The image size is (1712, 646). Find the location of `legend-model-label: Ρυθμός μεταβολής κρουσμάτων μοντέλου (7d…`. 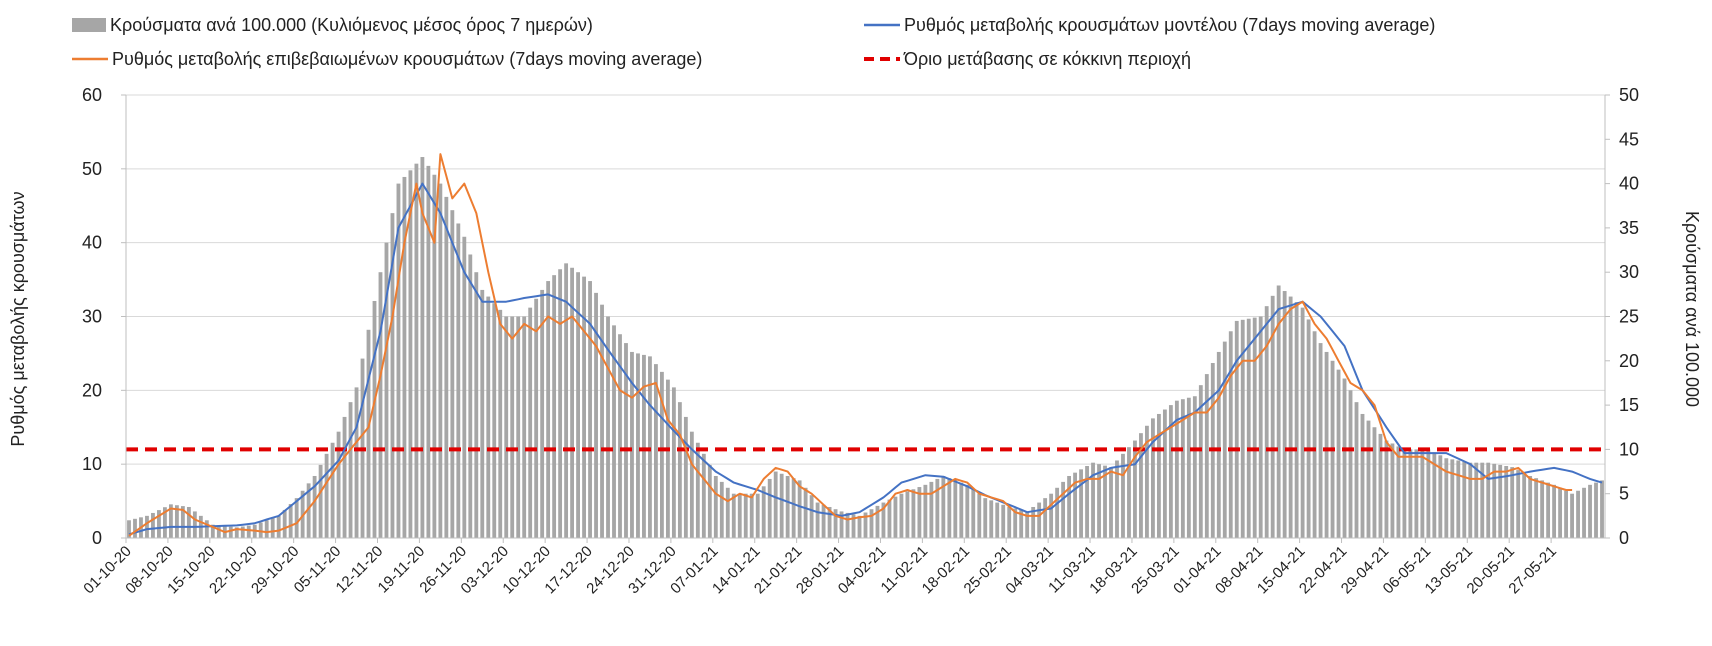

legend-model-label: Ρυθμός μεταβολής κρουσμάτων μοντέλου (7d… is located at coordinates (1169, 25).